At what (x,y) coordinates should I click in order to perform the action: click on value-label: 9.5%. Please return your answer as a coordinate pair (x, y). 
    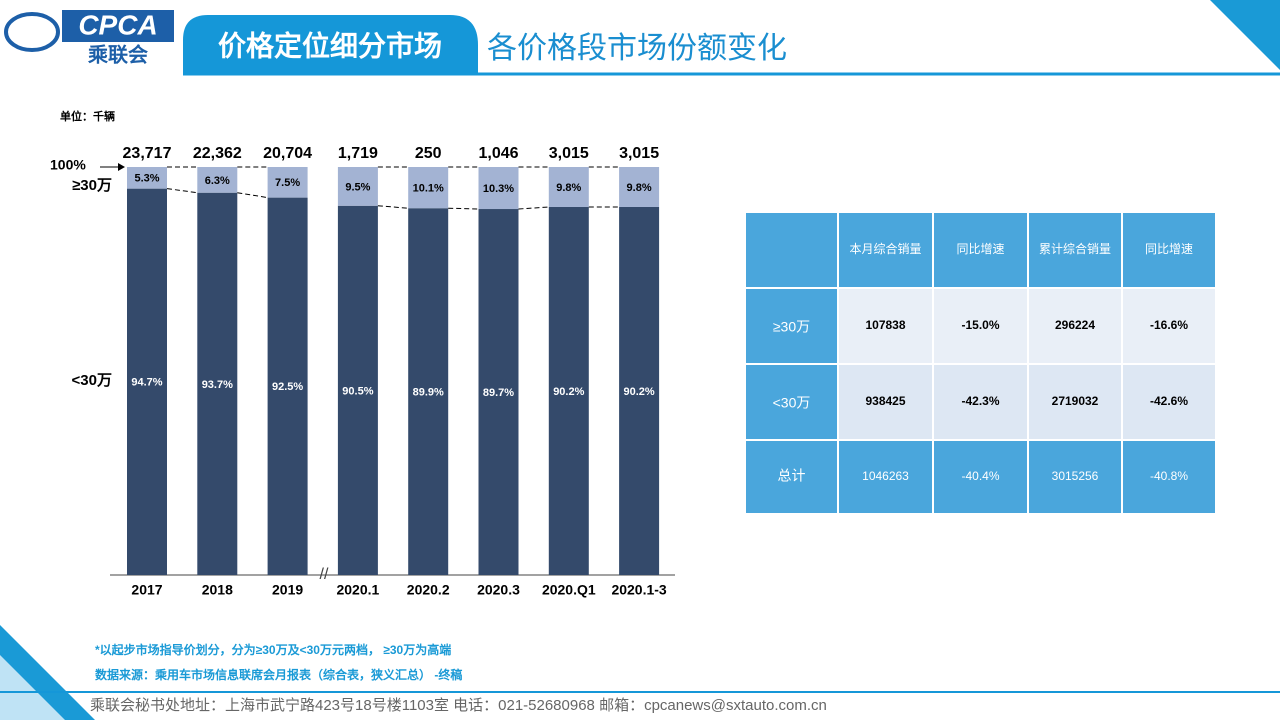
    Looking at the image, I should click on (357, 187).